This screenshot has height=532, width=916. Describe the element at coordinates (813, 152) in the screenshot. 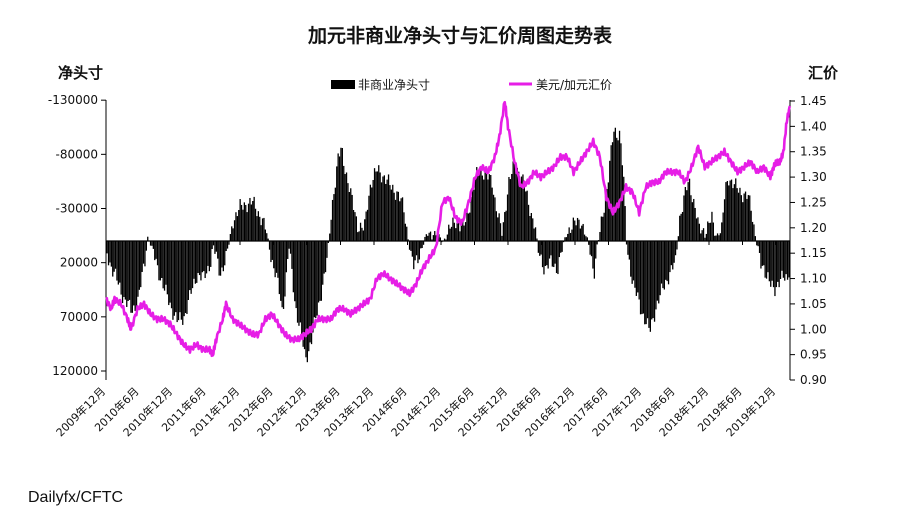

I see `right-tick-label: 1.35` at that location.